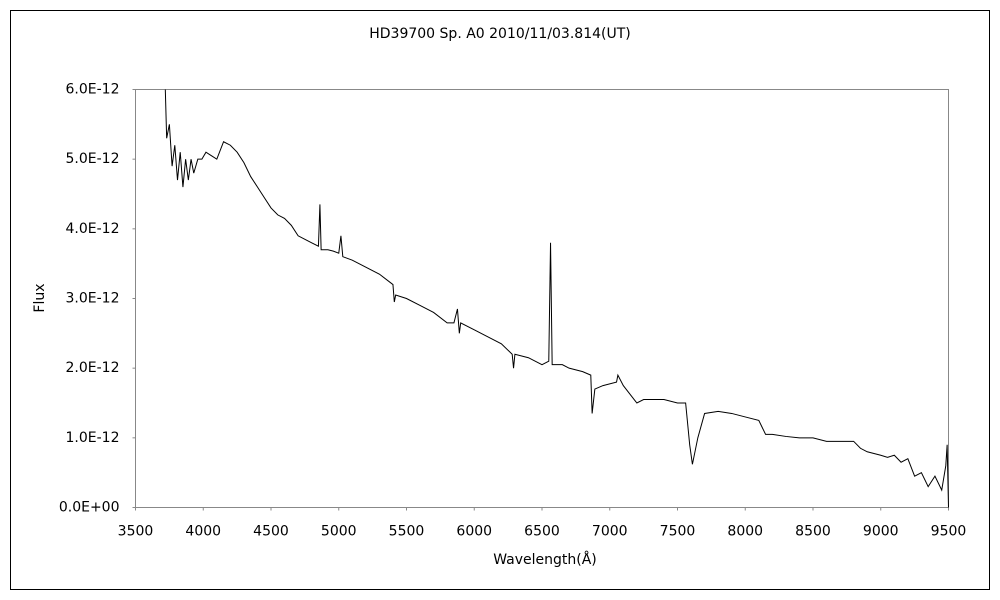 The image size is (1000, 600). I want to click on y-tick-label: 4.0E-12, so click(93, 229).